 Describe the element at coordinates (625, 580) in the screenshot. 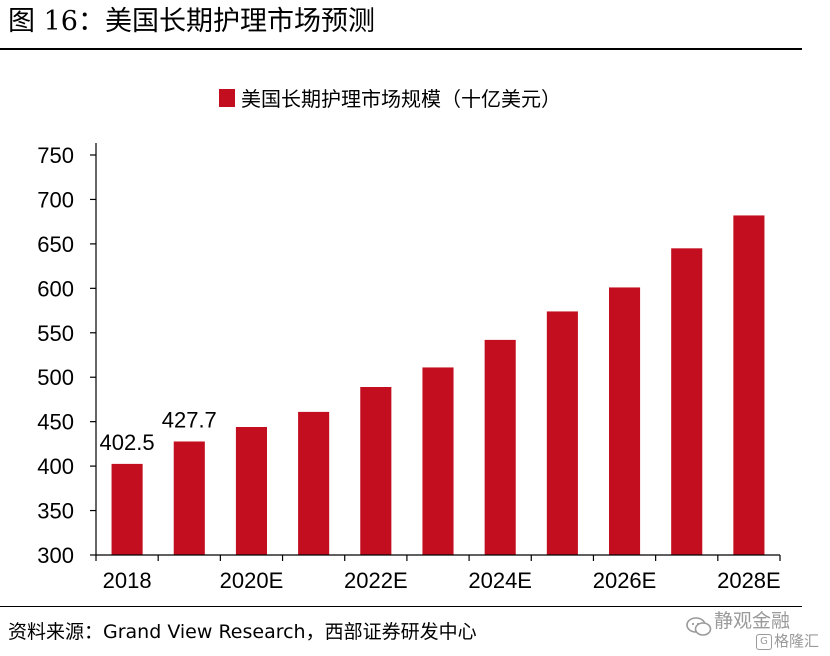

I see `x-tick-label-2026E: 2026E` at that location.